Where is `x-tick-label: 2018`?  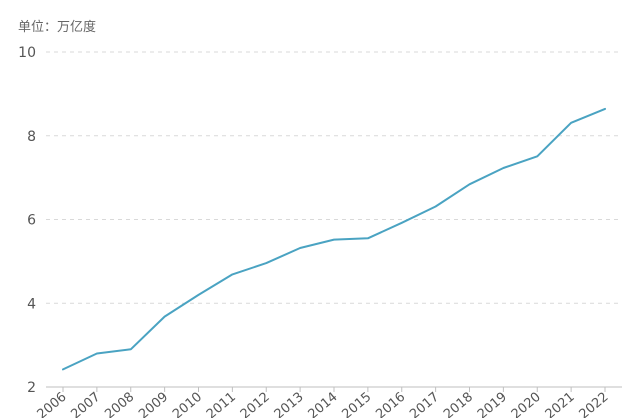 x-tick-label: 2018 is located at coordinates (458, 404).